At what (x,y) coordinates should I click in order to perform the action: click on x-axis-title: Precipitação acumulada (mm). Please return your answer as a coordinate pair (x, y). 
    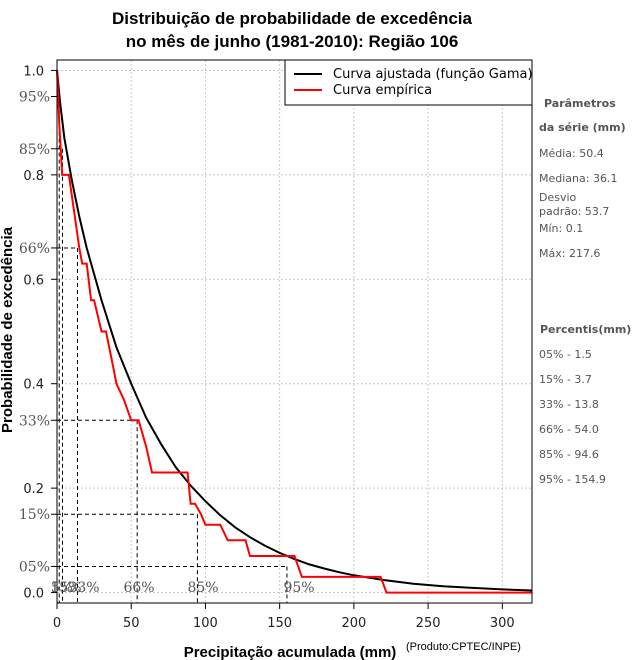
    Looking at the image, I should click on (290, 652).